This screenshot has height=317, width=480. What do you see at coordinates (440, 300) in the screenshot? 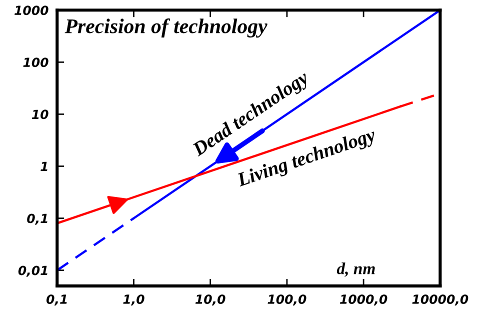
I see `x-tick-label: 10000,0` at bounding box center [440, 300].